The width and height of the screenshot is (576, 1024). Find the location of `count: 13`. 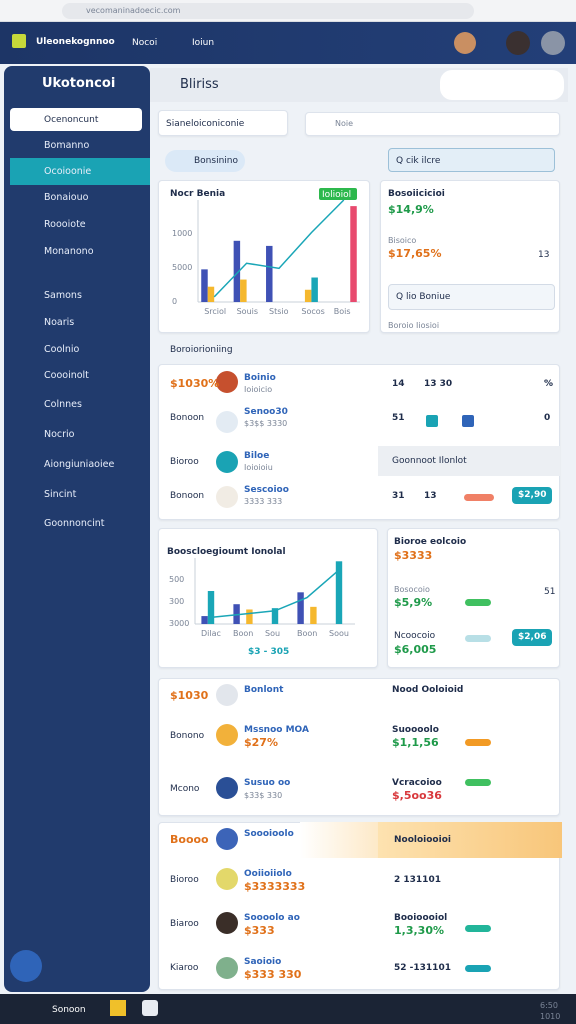

count: 13 is located at coordinates (544, 255).